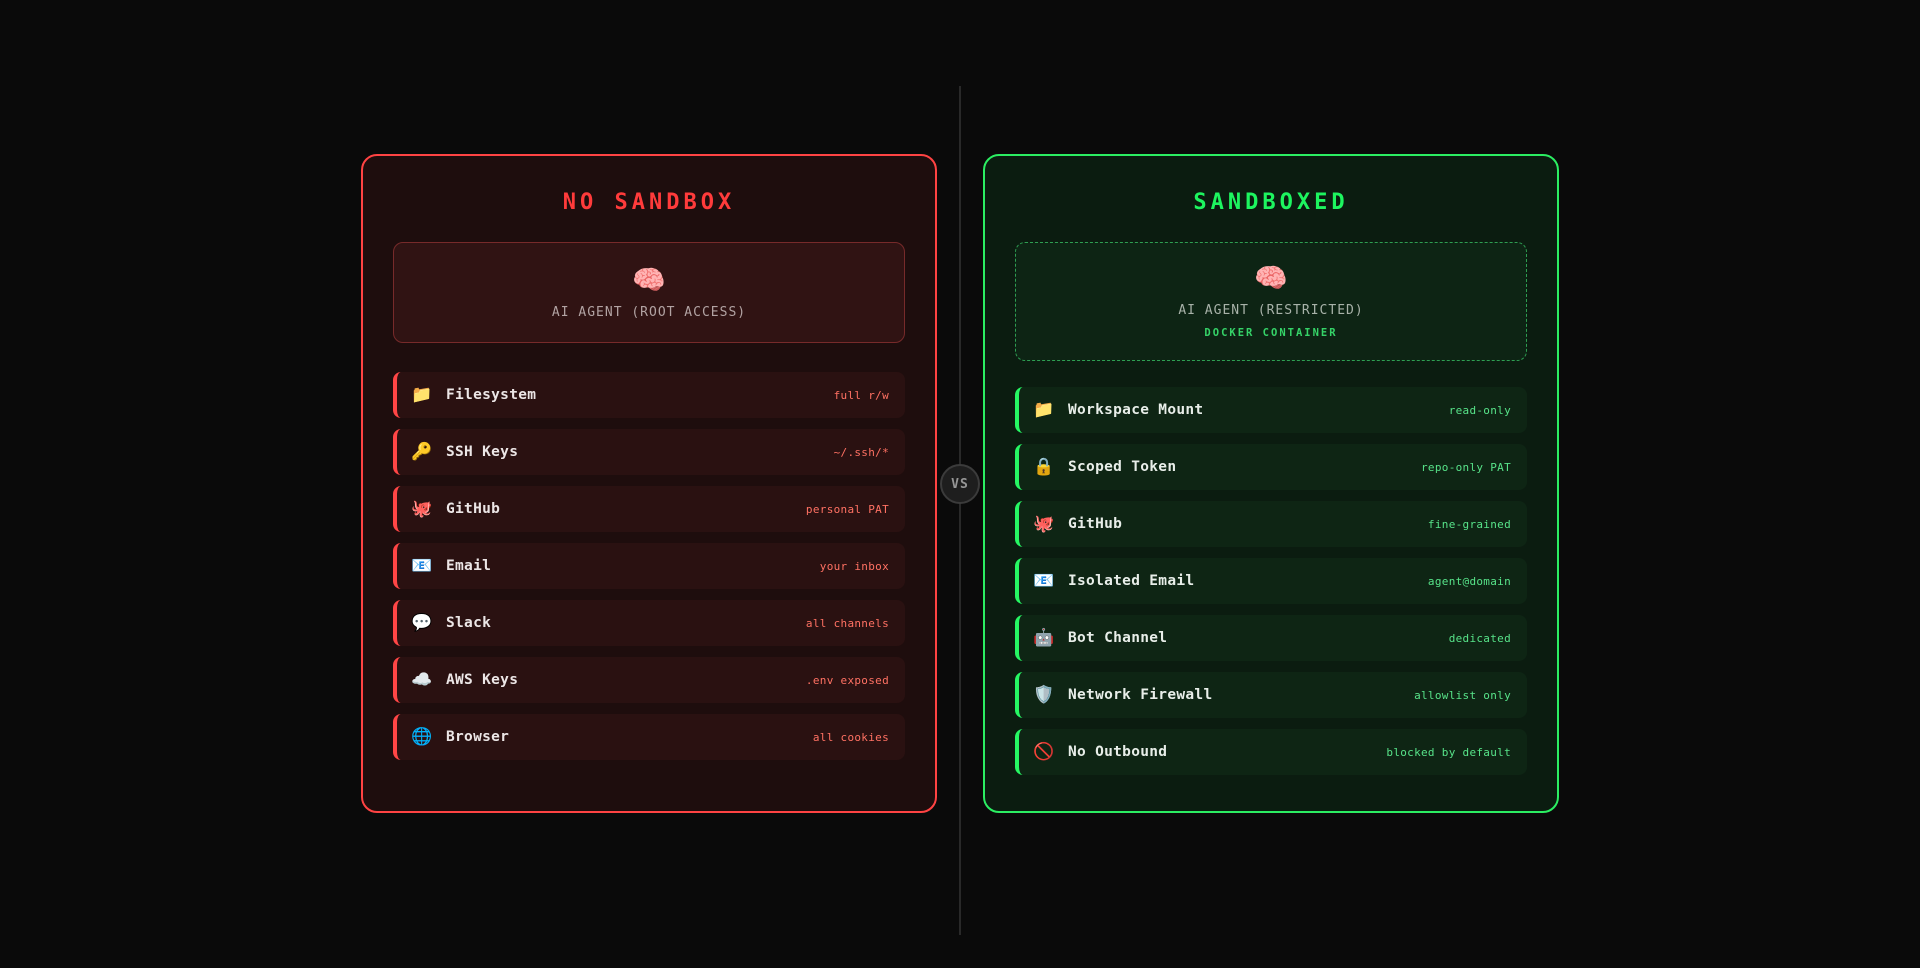  What do you see at coordinates (422, 452) in the screenshot?
I see `key-icon: 🔑` at bounding box center [422, 452].